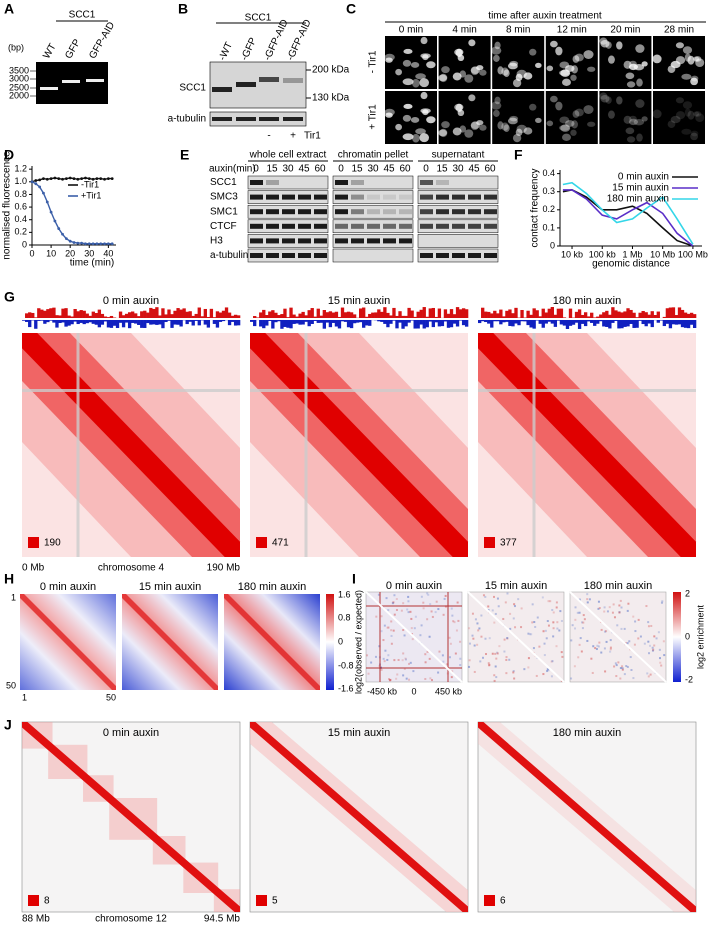  What do you see at coordinates (357, 169) in the screenshot?
I see `time-label: 15` at bounding box center [357, 169].